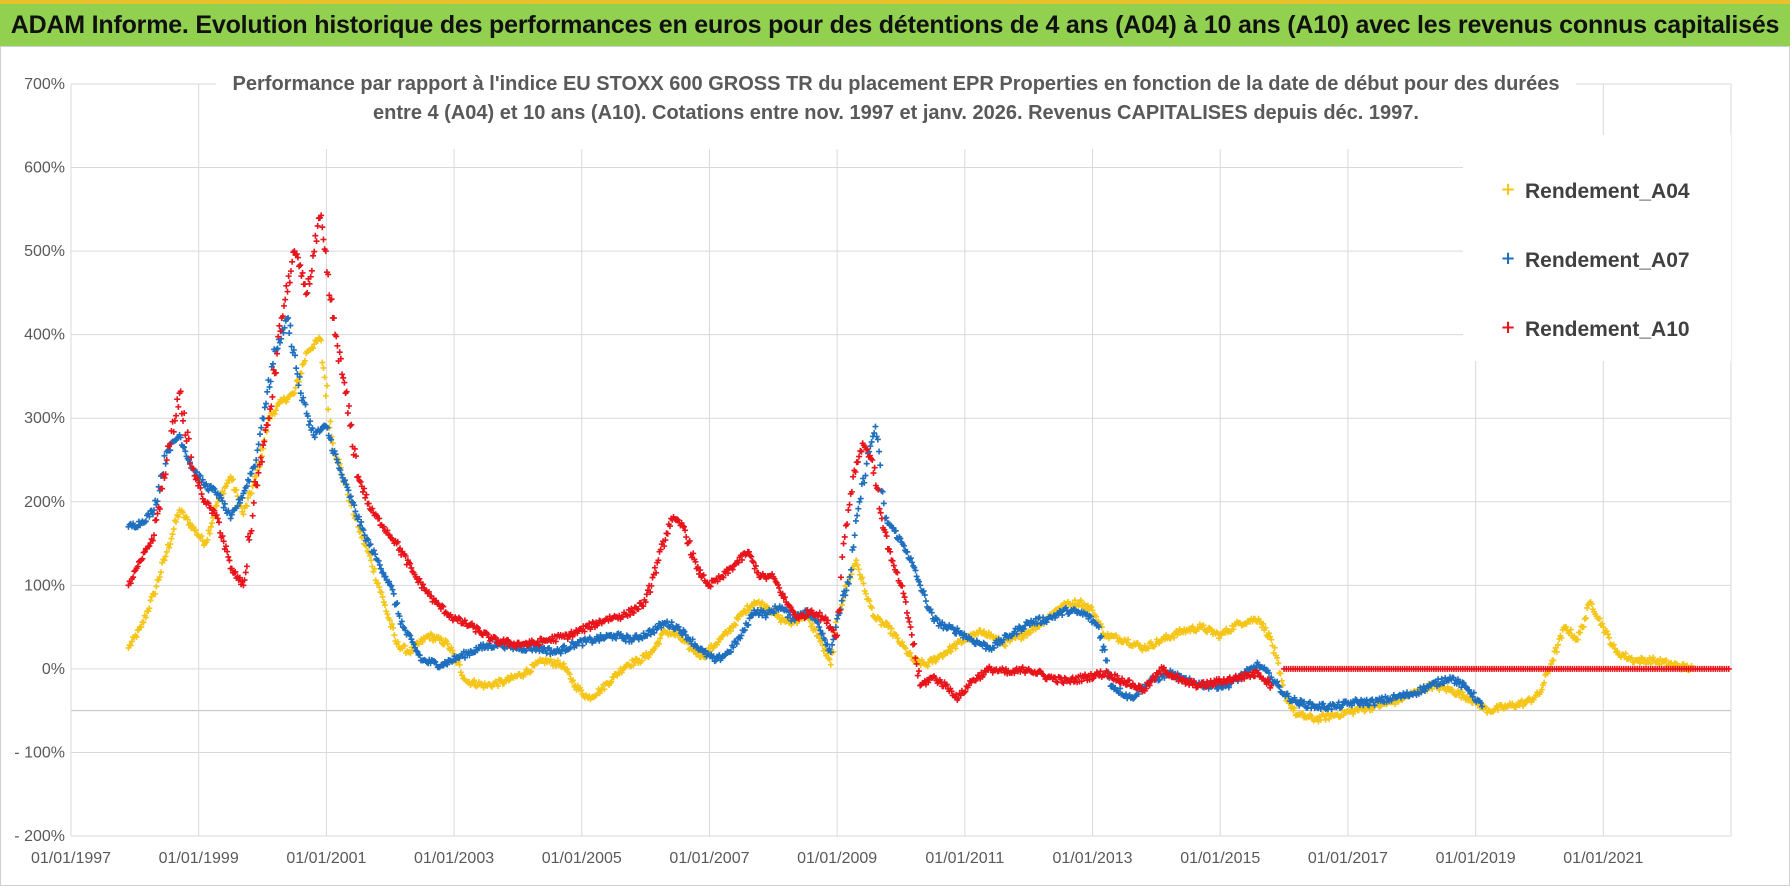  Describe the element at coordinates (44, 251) in the screenshot. I see `y-tick-label: 500%` at that location.